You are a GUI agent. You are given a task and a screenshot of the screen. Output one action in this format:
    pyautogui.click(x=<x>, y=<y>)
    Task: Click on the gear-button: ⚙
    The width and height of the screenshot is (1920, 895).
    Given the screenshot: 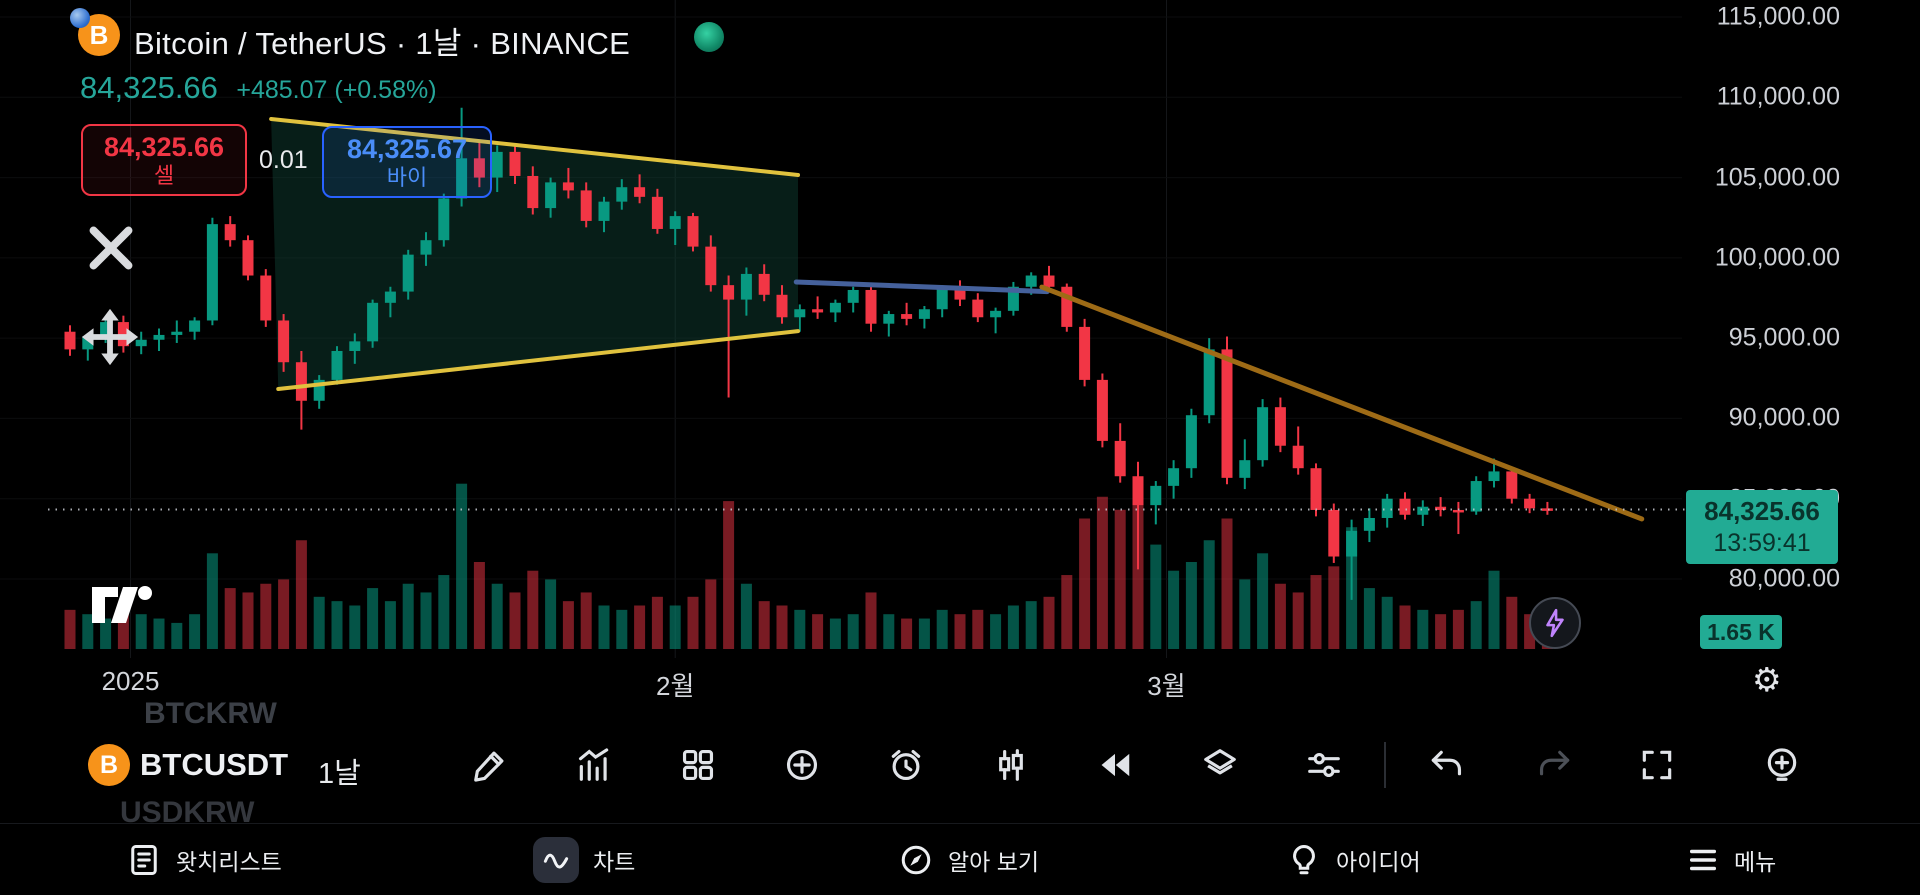 What is the action you would take?
    pyautogui.click(x=1767, y=679)
    